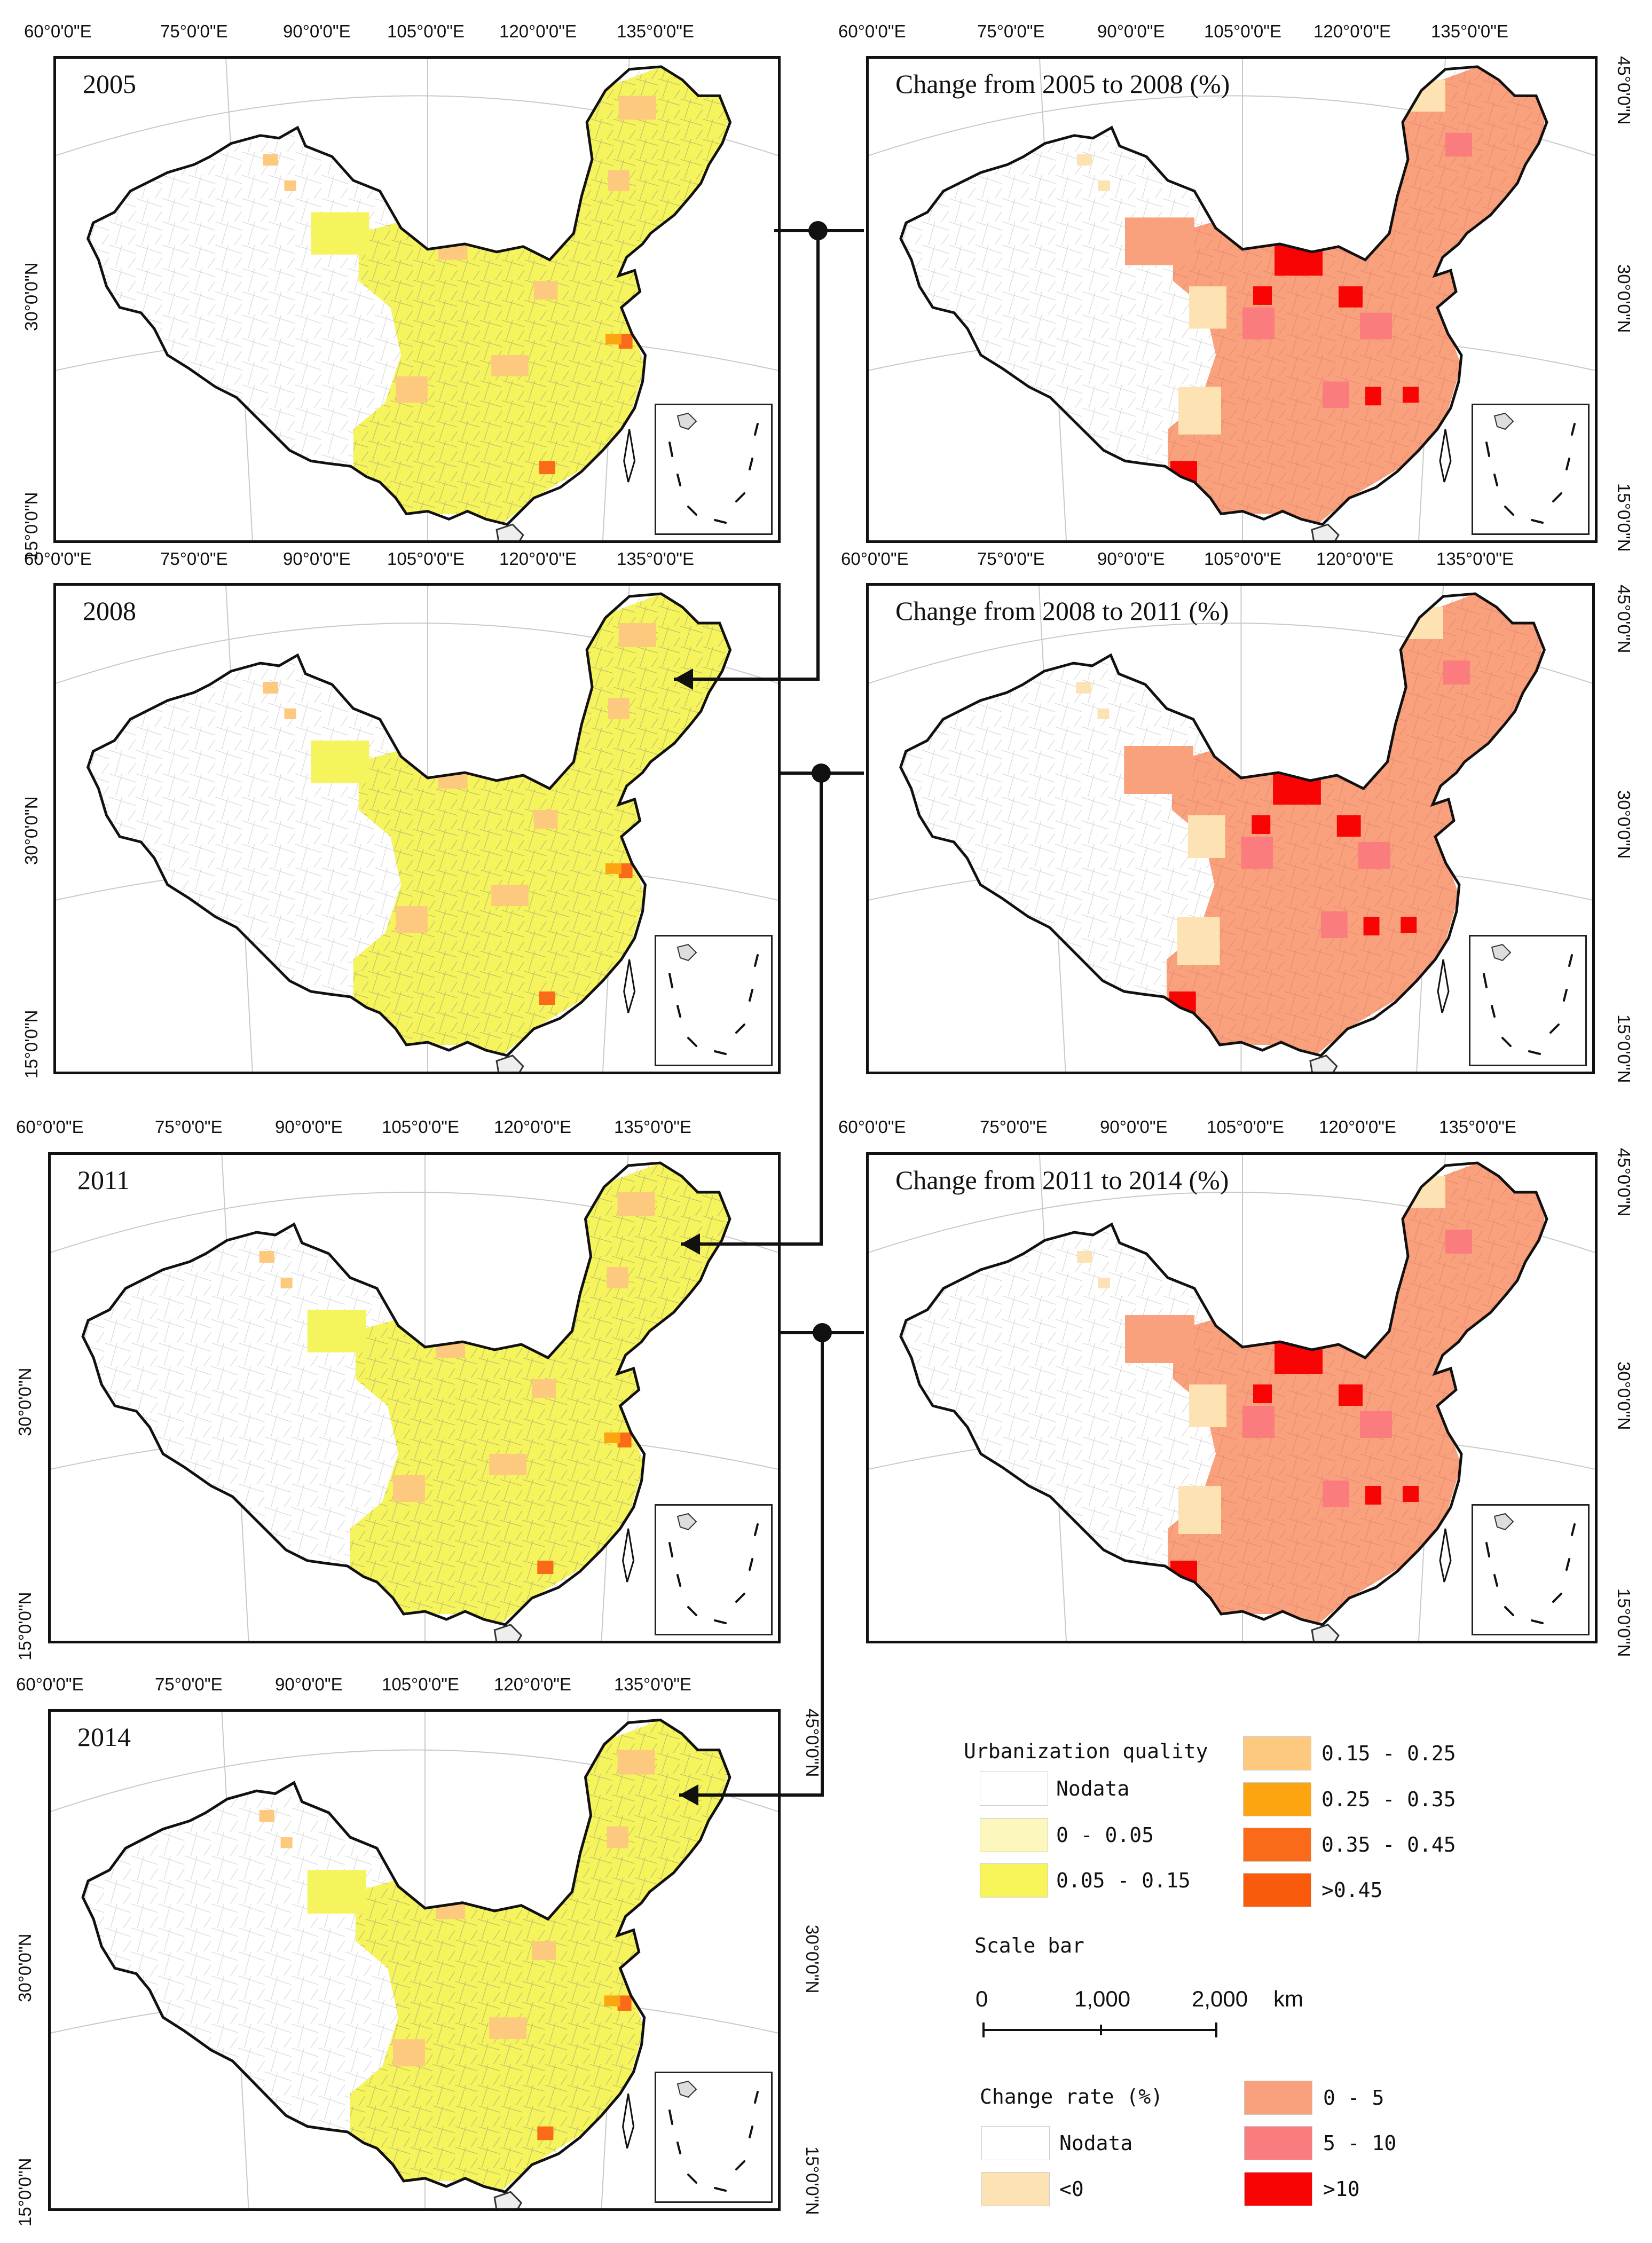 The image size is (1652, 2243). I want to click on map-panel-2011: 2011, so click(414, 1397).